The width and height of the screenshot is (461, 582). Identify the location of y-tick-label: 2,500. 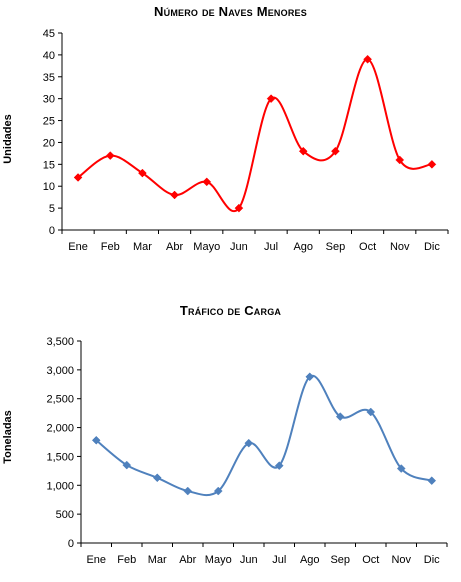
(60, 400).